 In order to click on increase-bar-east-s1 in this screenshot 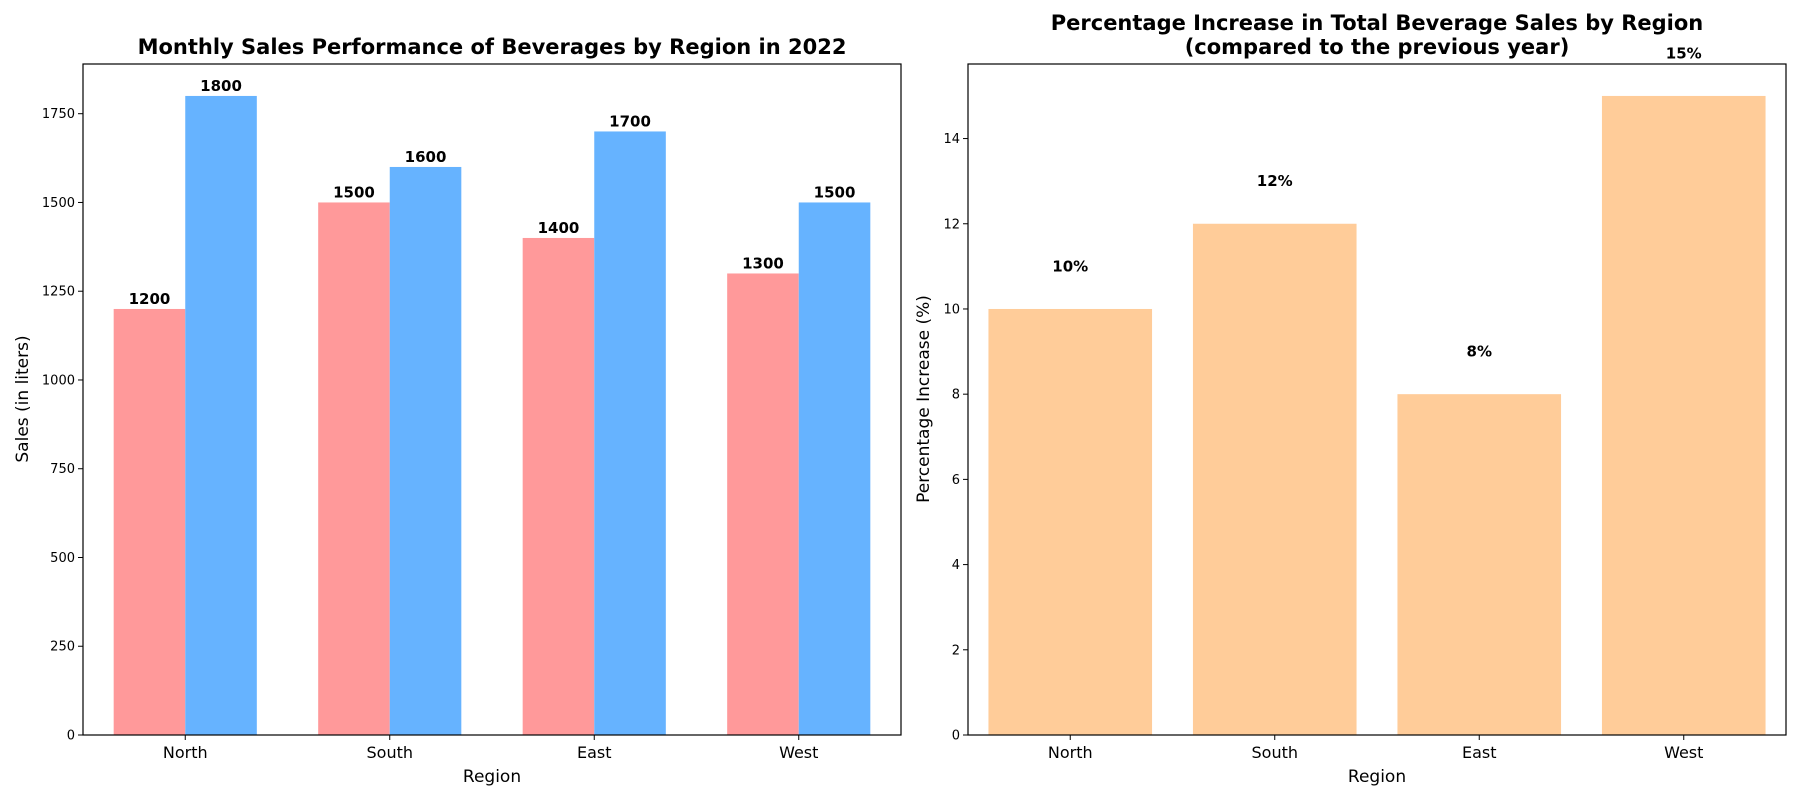, I will do `click(1479, 564)`.